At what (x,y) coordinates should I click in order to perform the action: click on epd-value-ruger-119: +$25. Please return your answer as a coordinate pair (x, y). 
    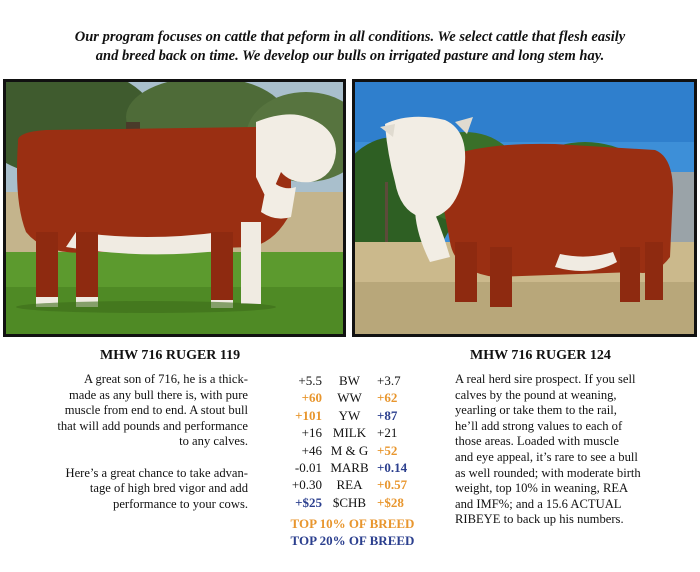
    Looking at the image, I should click on (308, 502).